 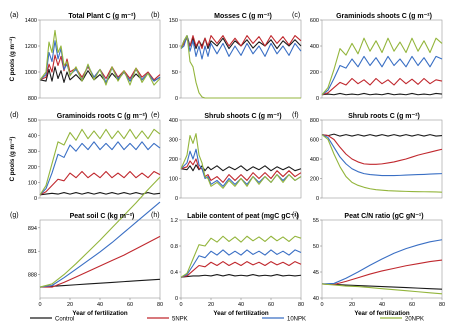 What do you see at coordinates (173, 21) in the screenshot?
I see `y-tick-label: 150` at bounding box center [173, 21].